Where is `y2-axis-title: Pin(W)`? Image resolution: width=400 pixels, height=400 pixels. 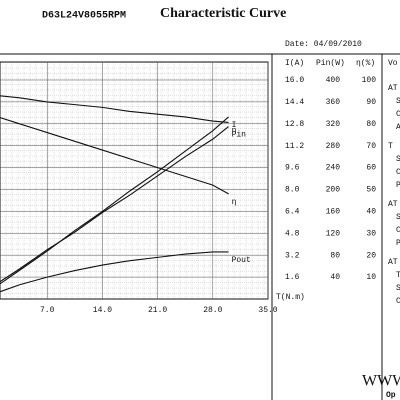
y2-axis-title: Pin(W) is located at coordinates (330, 63).